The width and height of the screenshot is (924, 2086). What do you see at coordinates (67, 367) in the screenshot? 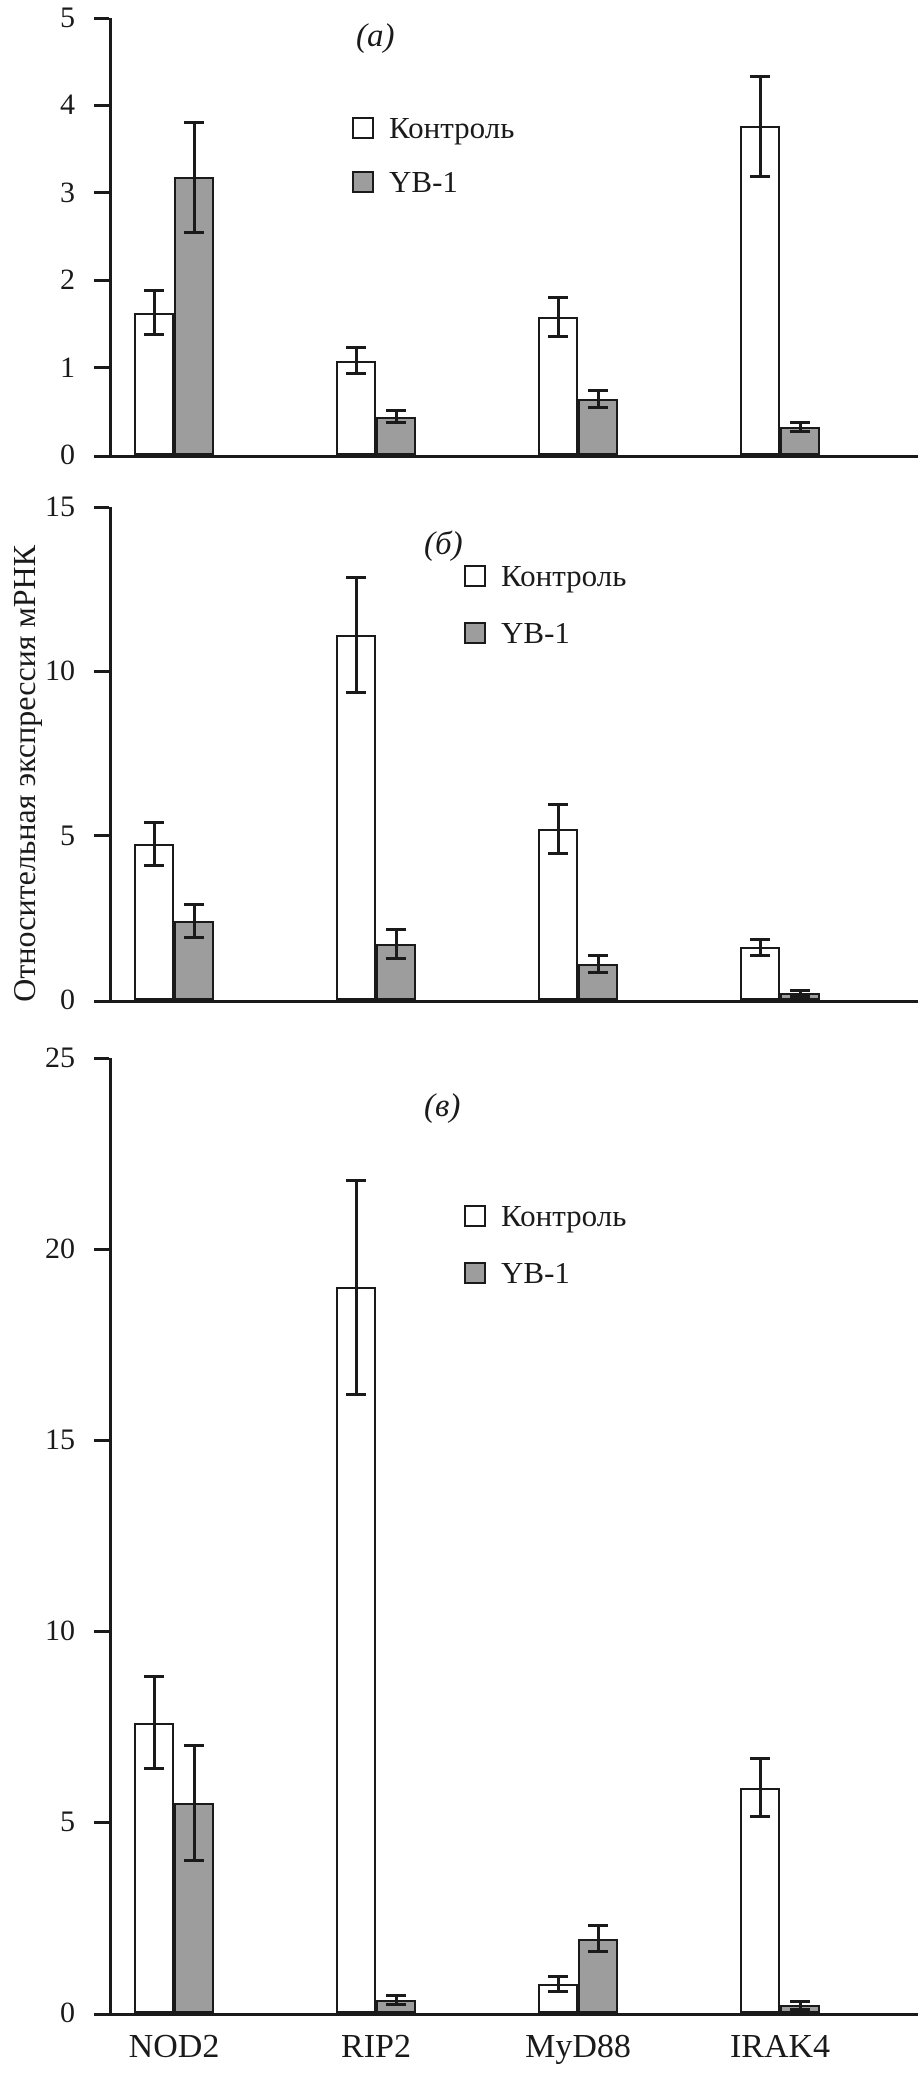
I see `y-tick-label: 1` at bounding box center [67, 367].